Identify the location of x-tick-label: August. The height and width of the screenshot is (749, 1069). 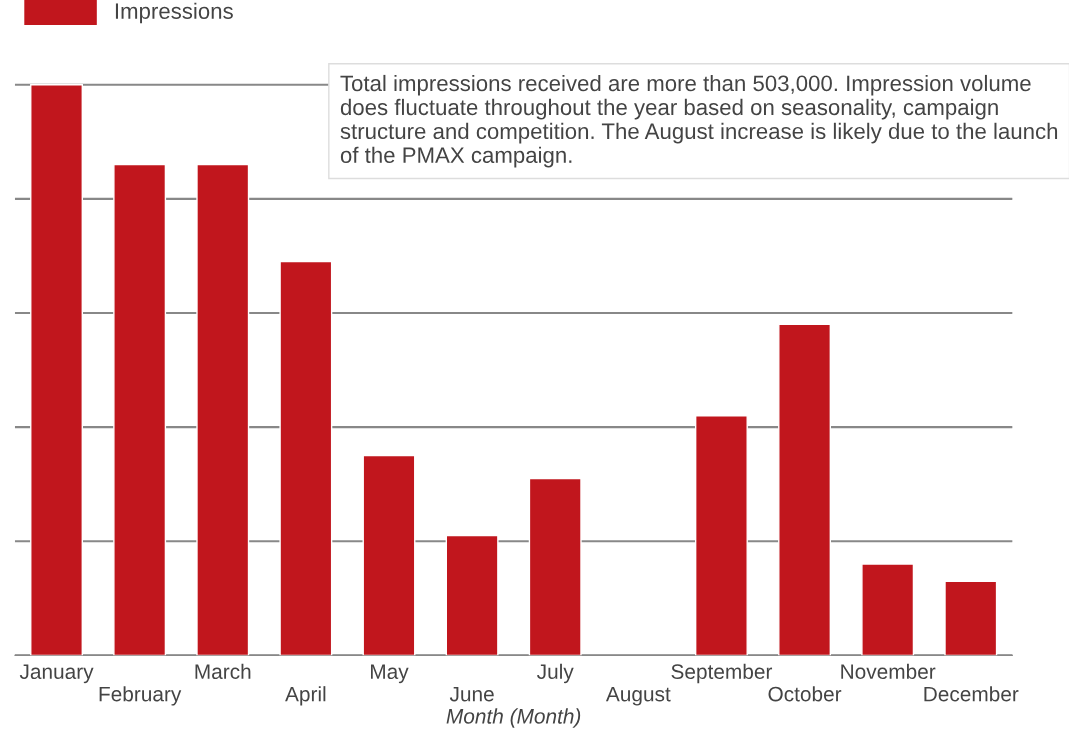
(638, 696).